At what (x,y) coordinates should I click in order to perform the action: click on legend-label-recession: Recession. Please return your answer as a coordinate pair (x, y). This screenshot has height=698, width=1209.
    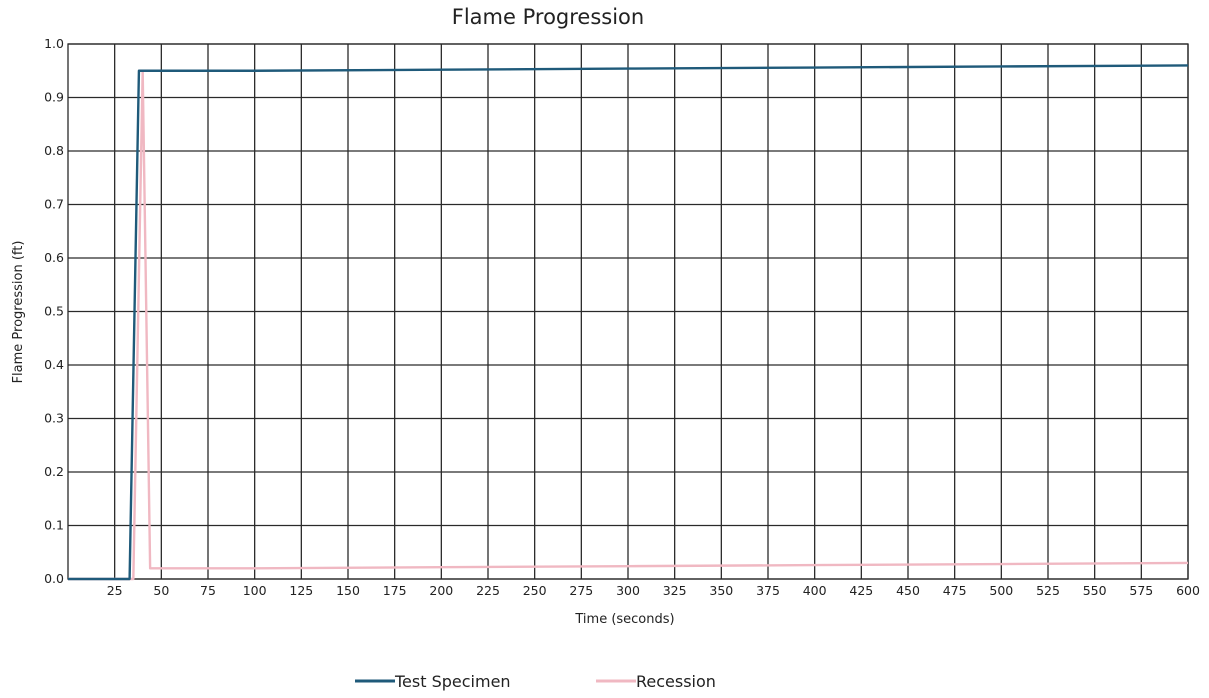
    Looking at the image, I should click on (676, 681).